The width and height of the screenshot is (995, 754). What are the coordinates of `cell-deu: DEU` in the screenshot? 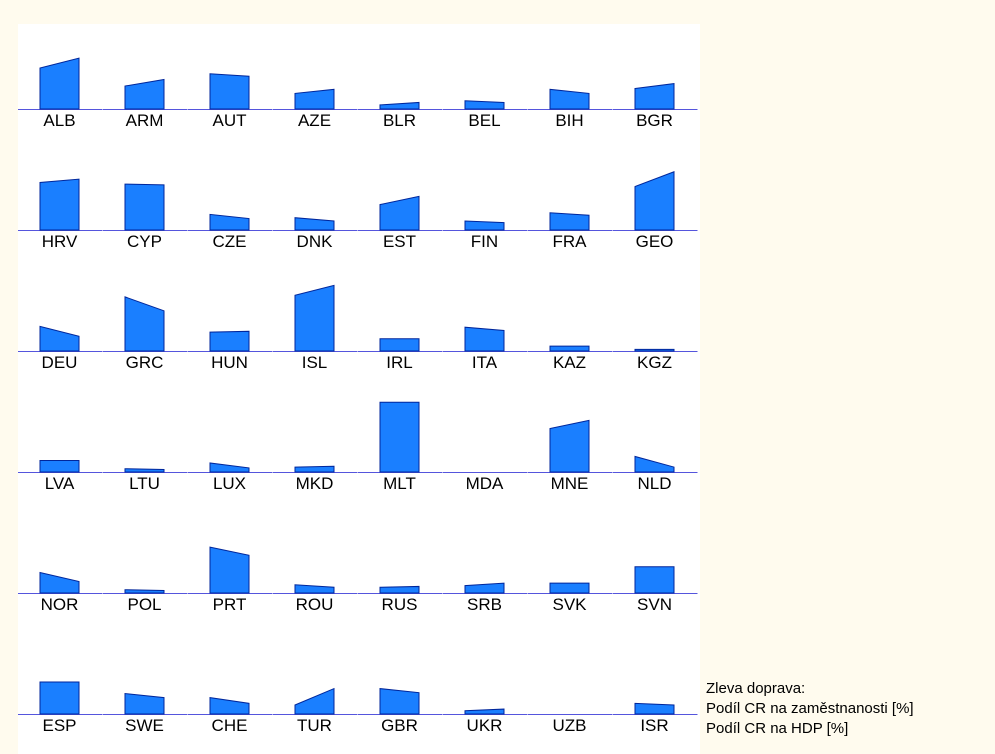 It's located at (60, 348).